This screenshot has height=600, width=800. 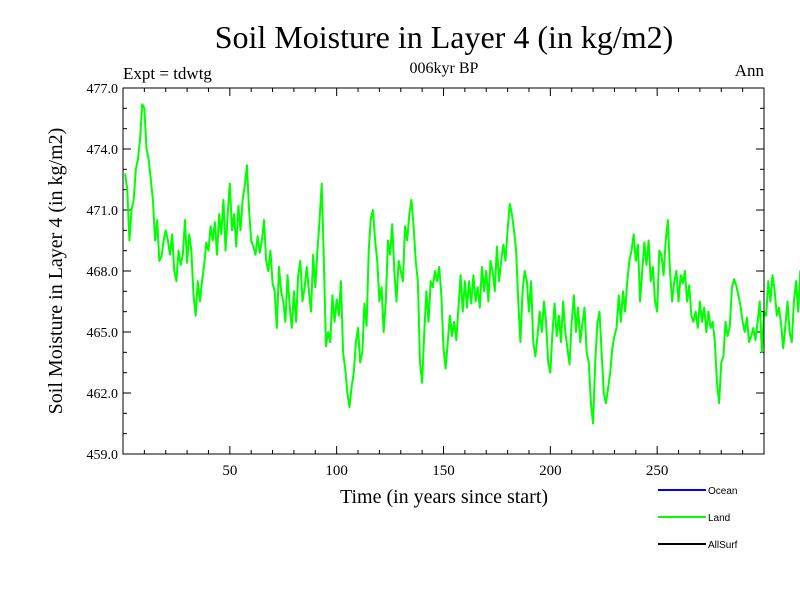 I want to click on x-tick-label: 250, so click(x=657, y=471).